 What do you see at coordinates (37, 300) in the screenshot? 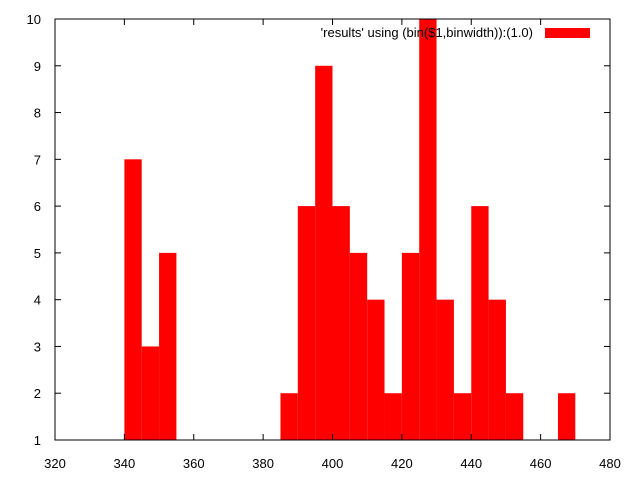
I see `y-tick-label: 4` at bounding box center [37, 300].